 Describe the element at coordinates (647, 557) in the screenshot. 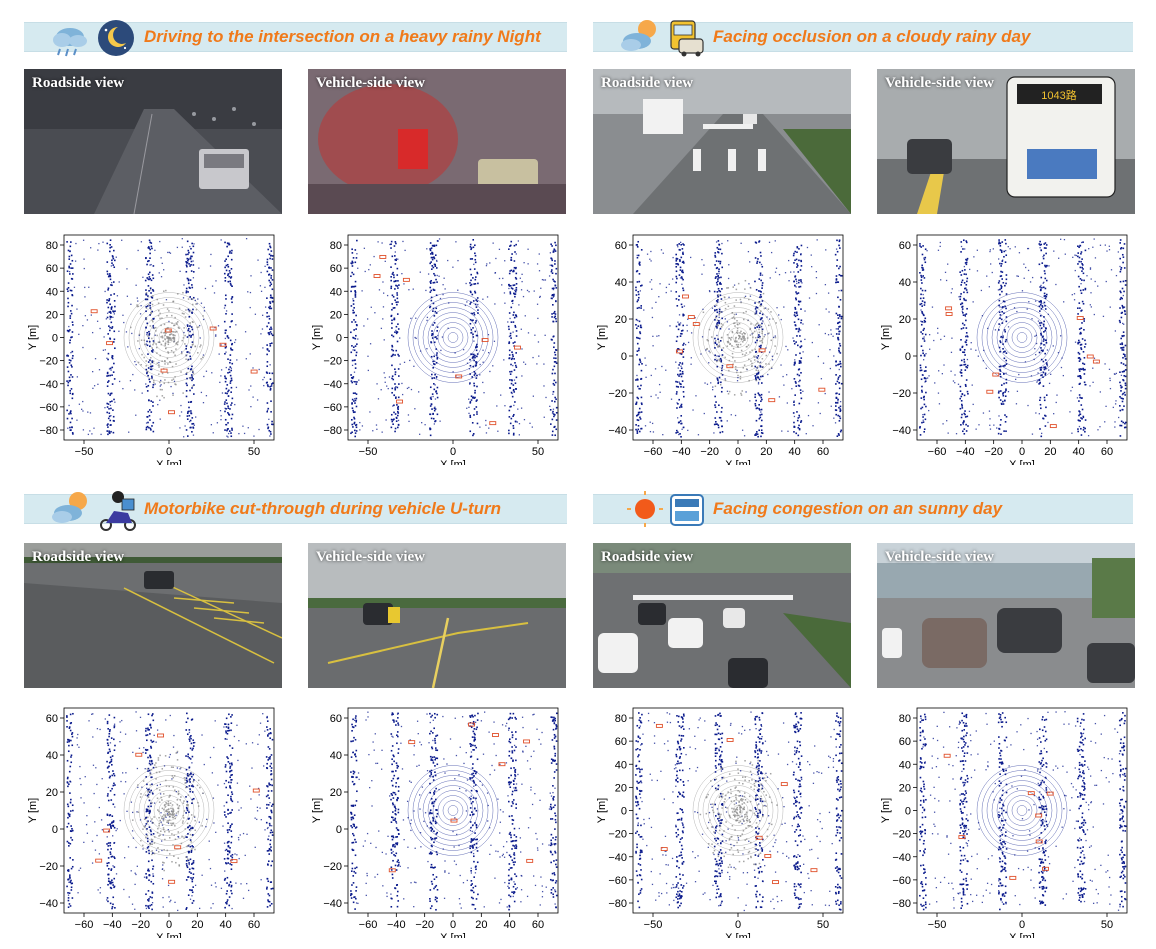

I see `roadside-caption: Roadside view` at that location.